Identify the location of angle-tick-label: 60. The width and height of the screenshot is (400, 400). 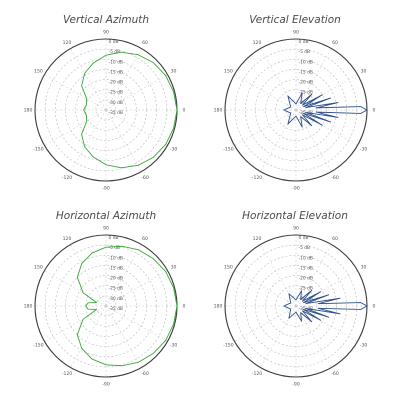
(145, 239).